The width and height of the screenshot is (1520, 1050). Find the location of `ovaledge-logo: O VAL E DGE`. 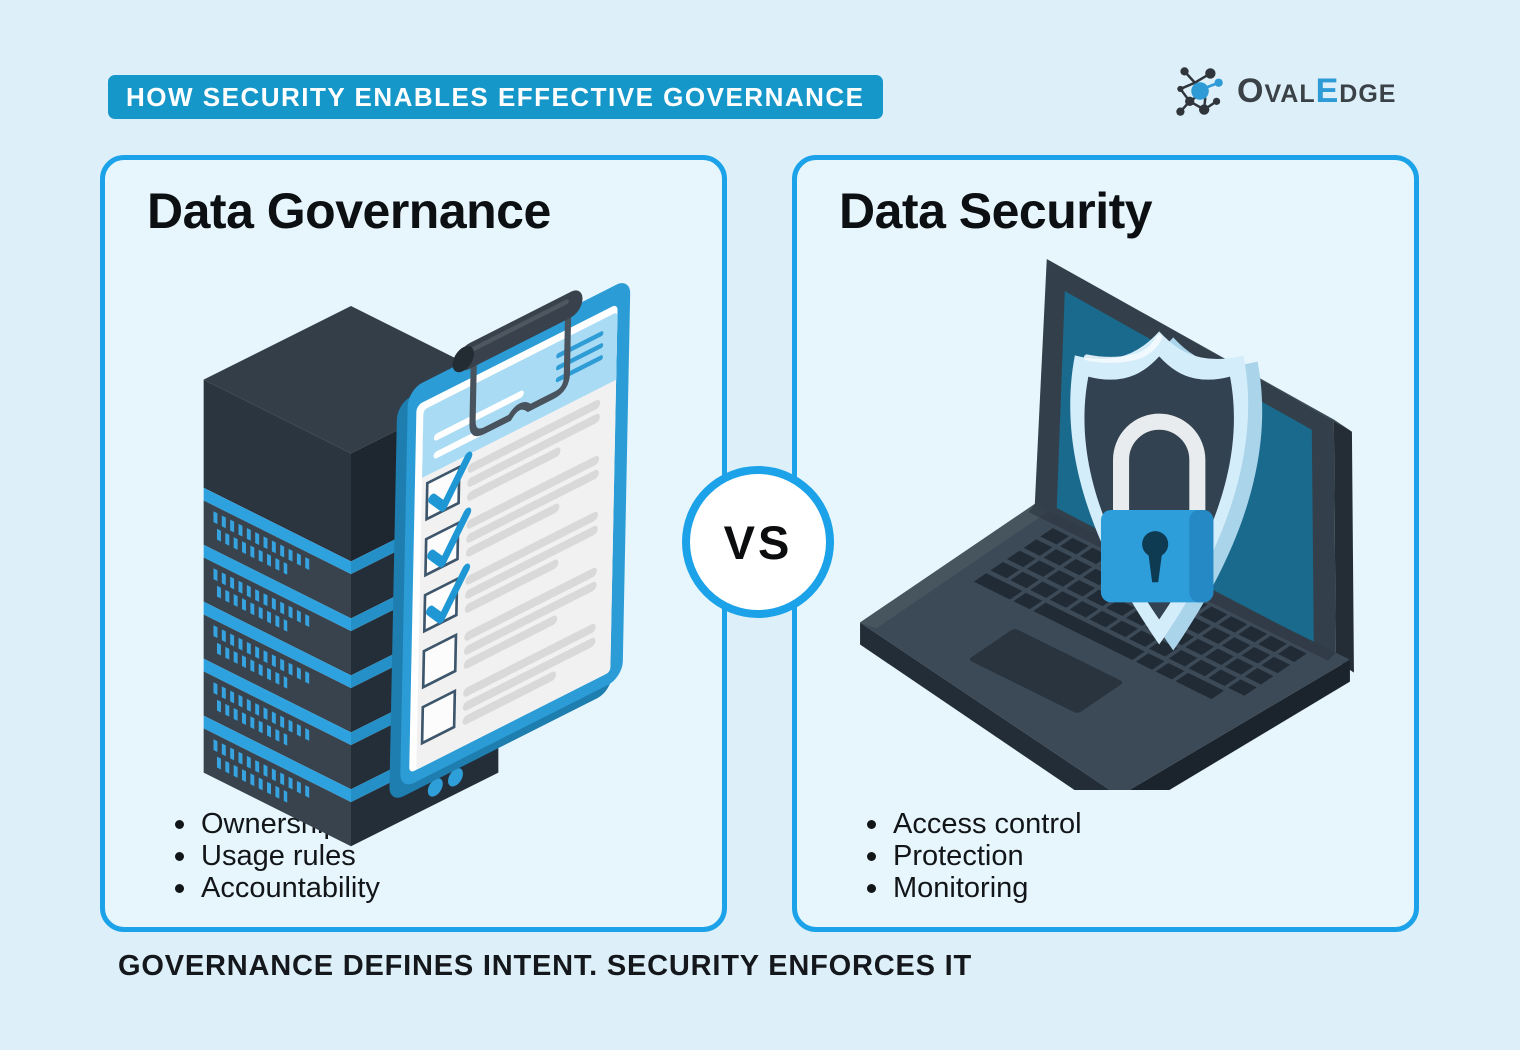

ovaledge-logo: O VAL E DGE is located at coordinates (1282, 91).